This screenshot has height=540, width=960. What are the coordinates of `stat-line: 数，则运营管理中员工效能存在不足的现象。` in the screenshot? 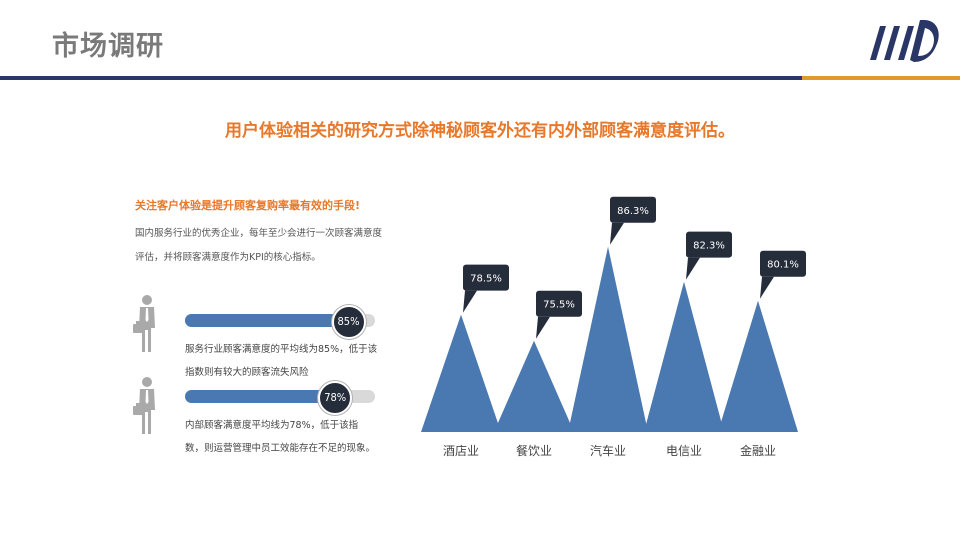 It's located at (280, 448).